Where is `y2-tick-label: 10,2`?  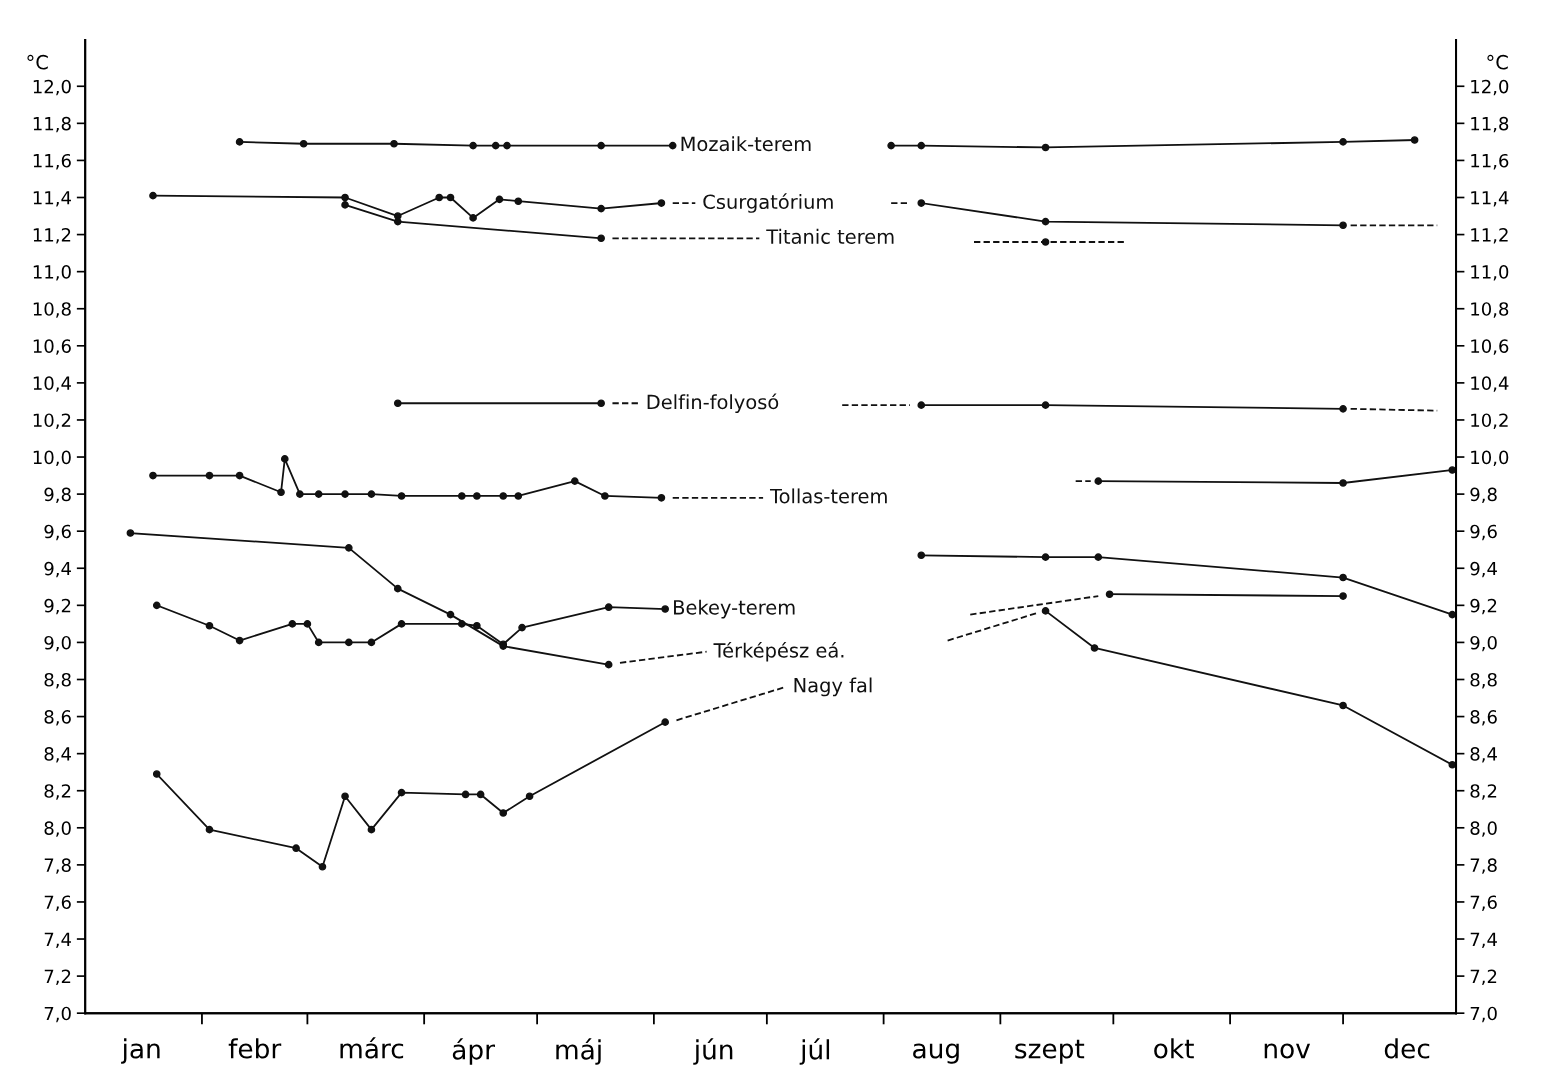 y2-tick-label: 10,2 is located at coordinates (1489, 421).